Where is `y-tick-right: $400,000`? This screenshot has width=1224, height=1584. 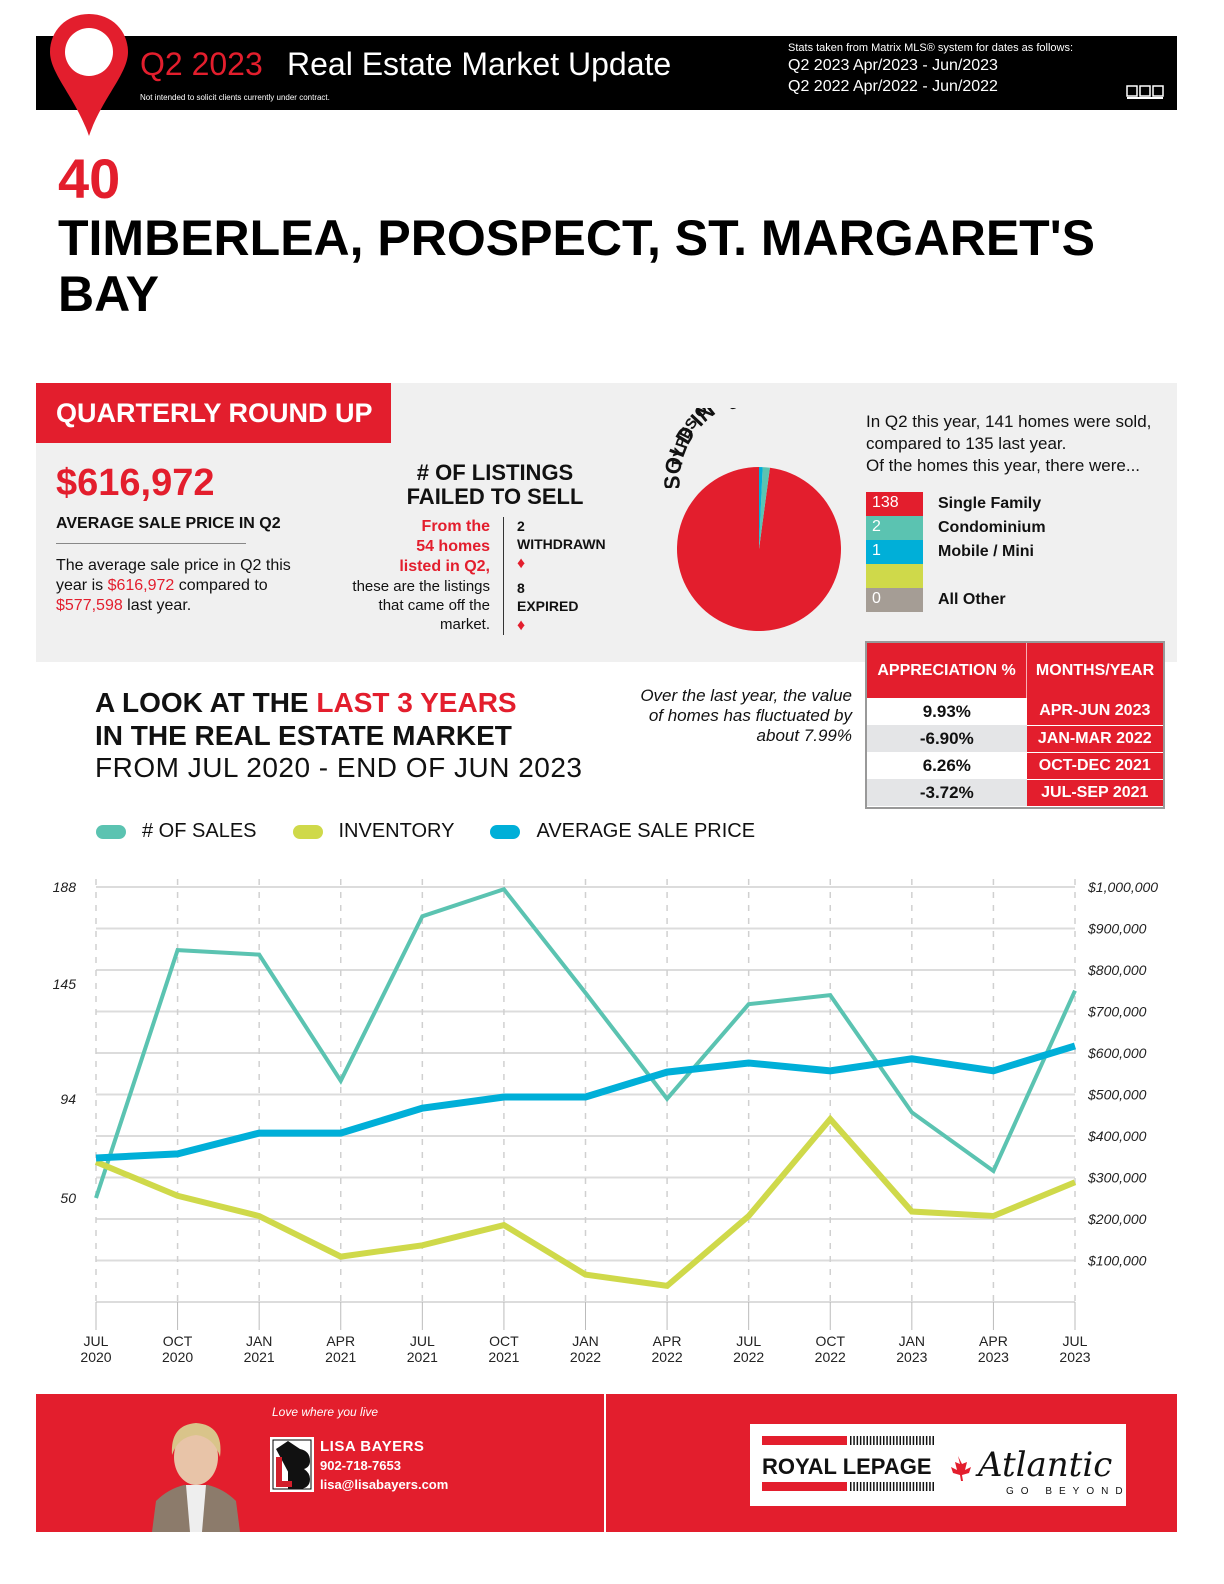 y-tick-right: $400,000 is located at coordinates (1117, 1136).